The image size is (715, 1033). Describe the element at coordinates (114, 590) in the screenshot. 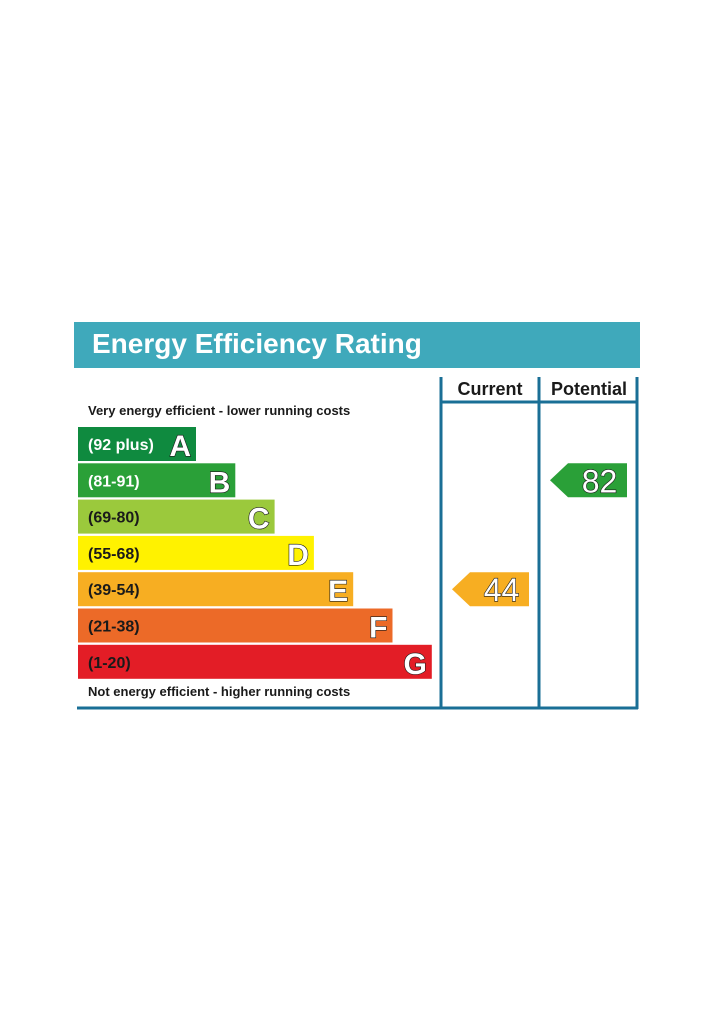

I see `band-range-label: (39-54)` at that location.